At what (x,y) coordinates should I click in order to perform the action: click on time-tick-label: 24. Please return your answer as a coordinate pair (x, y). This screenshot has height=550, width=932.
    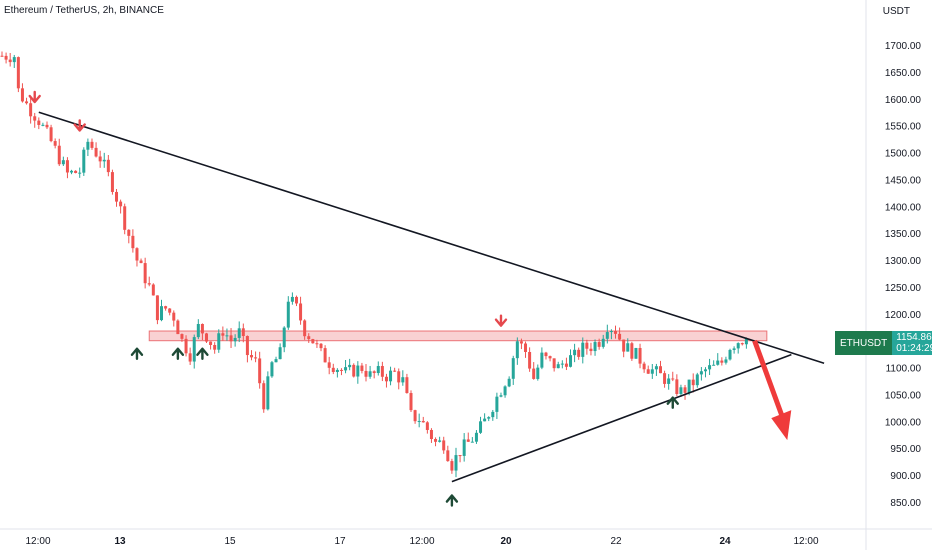
    Looking at the image, I should click on (725, 541).